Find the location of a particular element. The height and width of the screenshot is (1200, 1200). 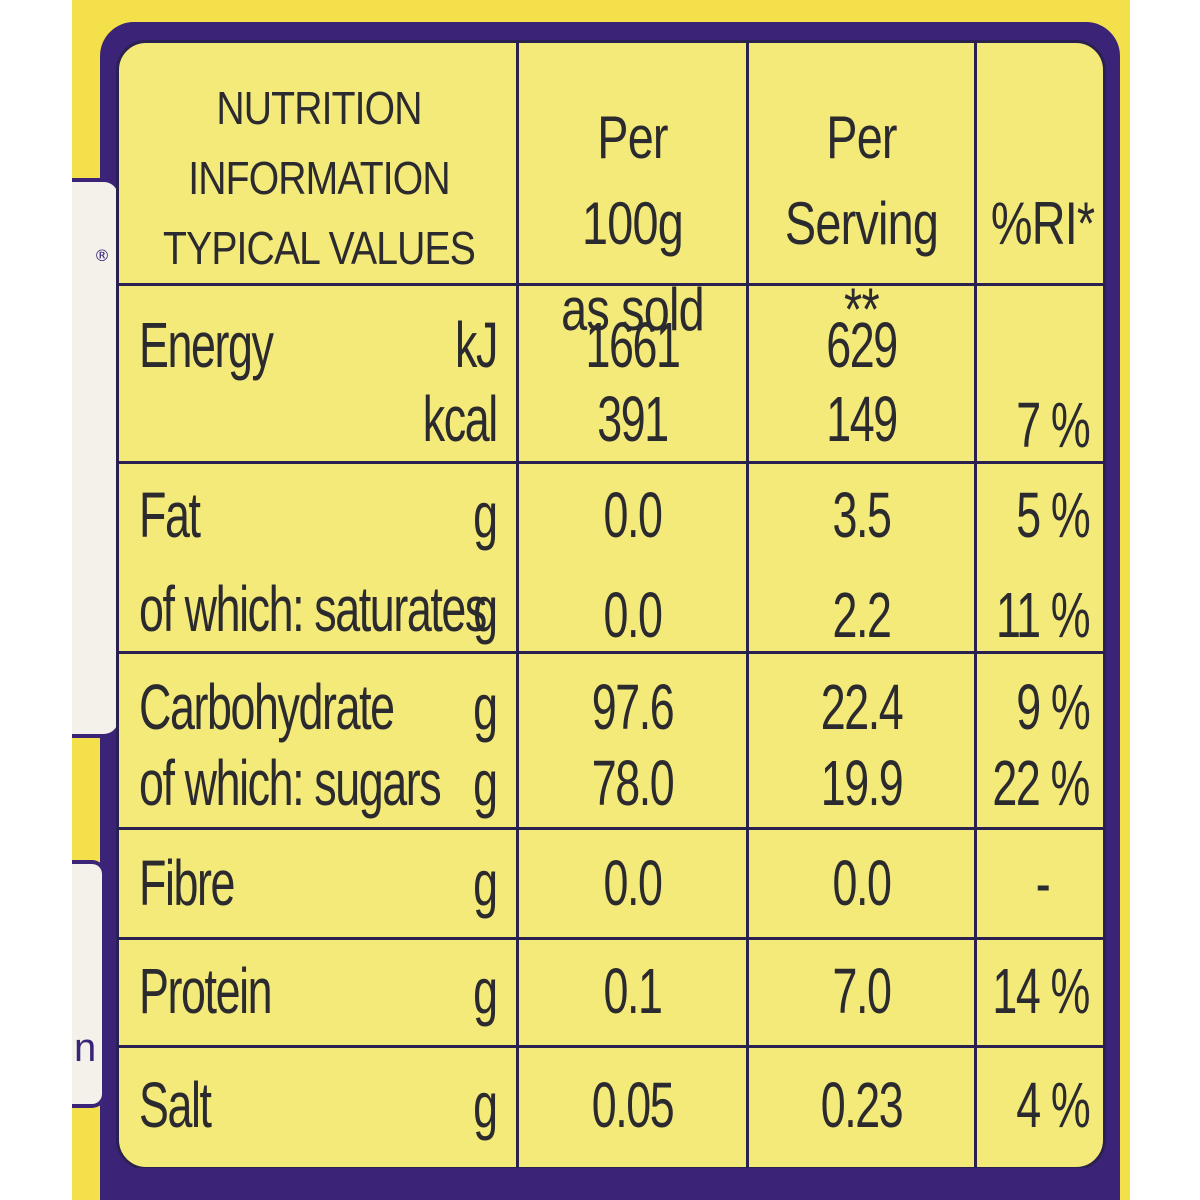

row-label-protein: Protein is located at coordinates (206, 991).